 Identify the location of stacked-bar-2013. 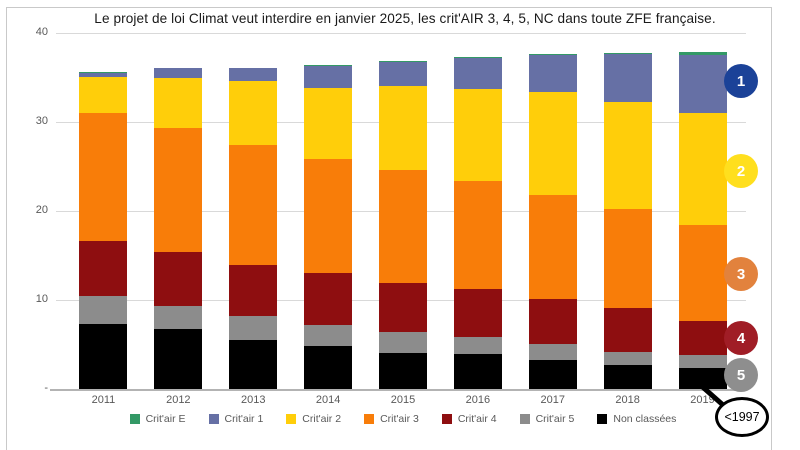
(253, 228).